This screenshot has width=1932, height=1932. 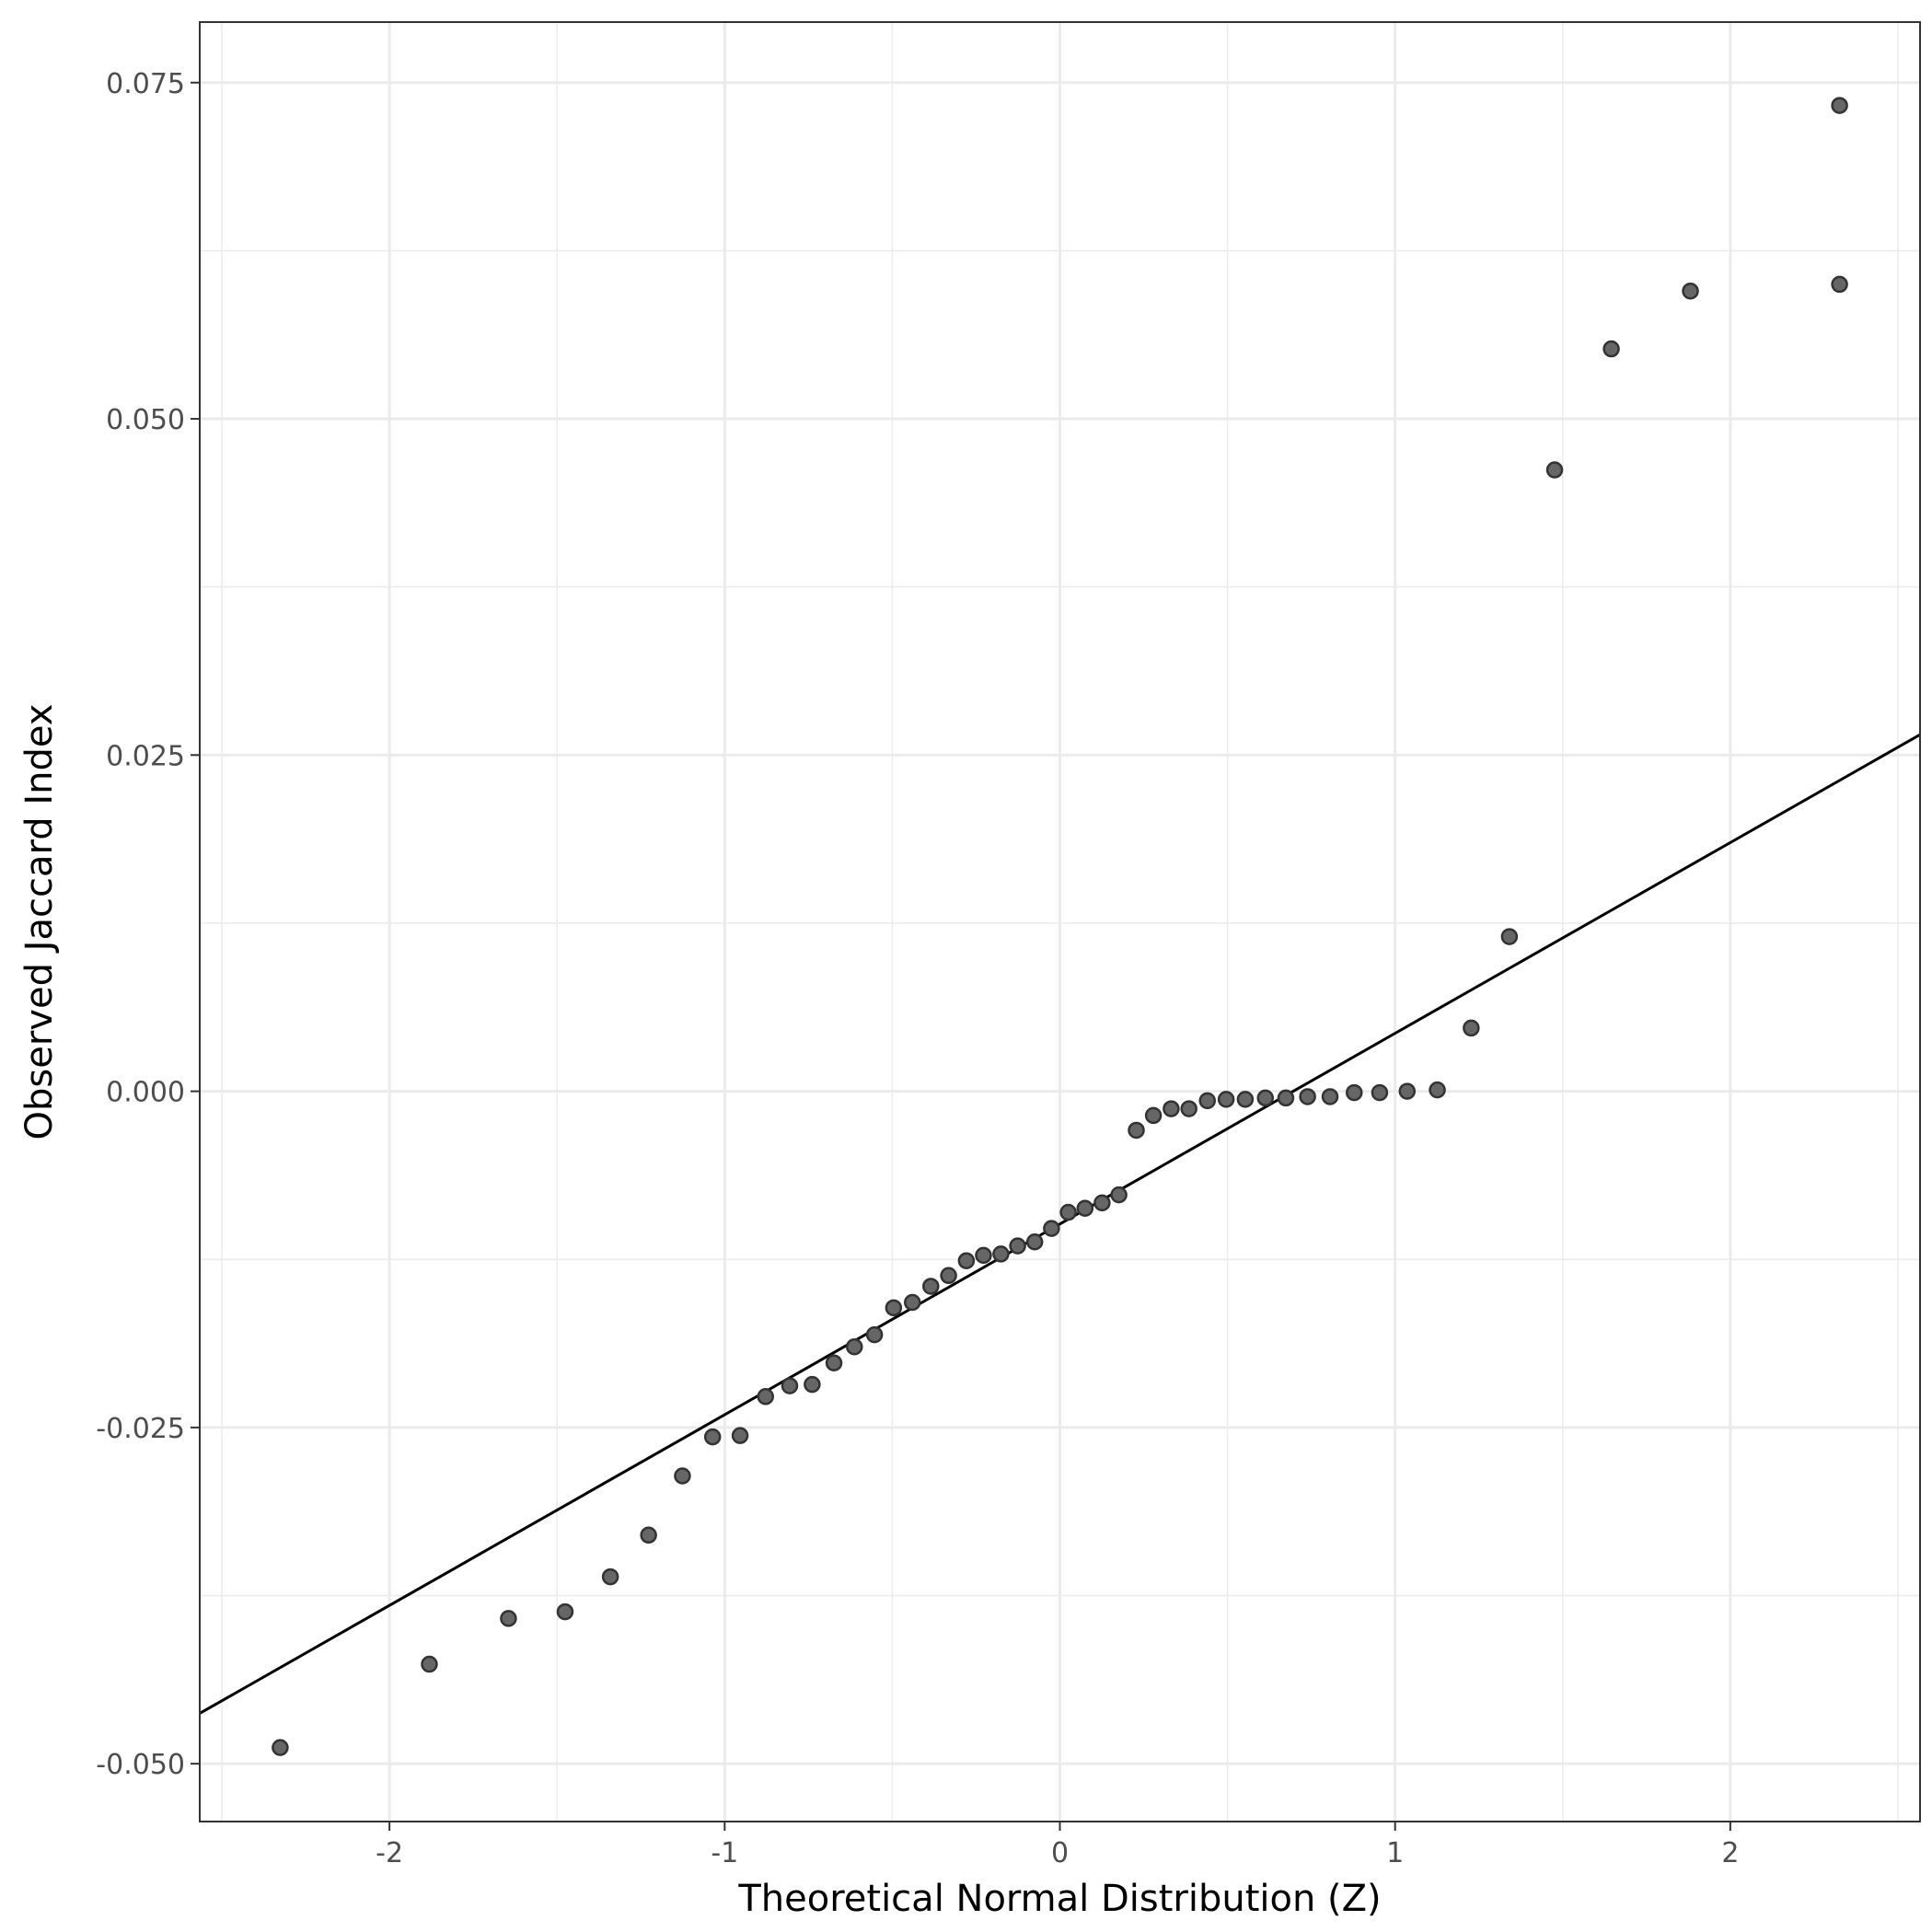 I want to click on x-tick-label: 2, so click(x=1730, y=1853).